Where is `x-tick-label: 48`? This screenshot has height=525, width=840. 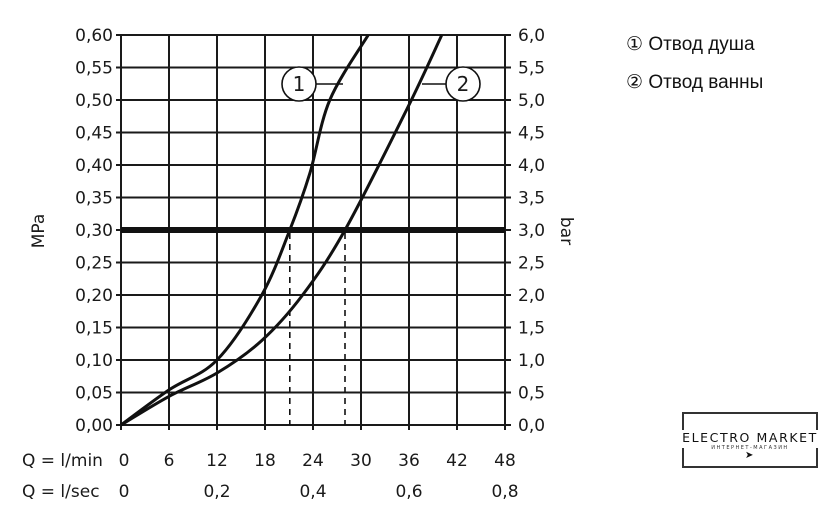
x-tick-label: 48 is located at coordinates (505, 461).